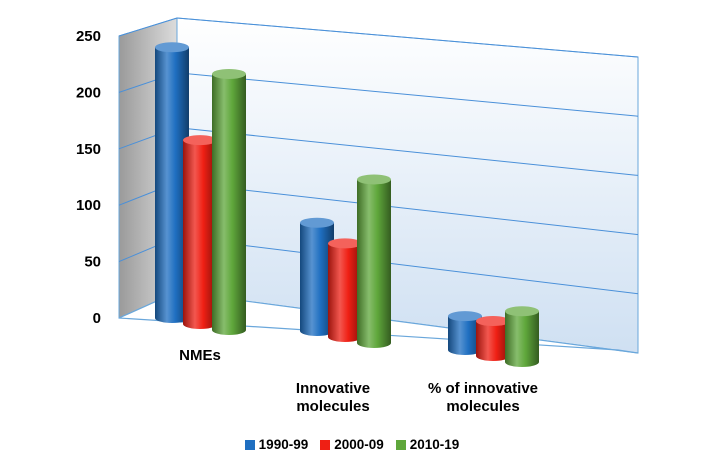 The width and height of the screenshot is (704, 474). Describe the element at coordinates (434, 444) in the screenshot. I see `legend-label: 2010-19` at that location.